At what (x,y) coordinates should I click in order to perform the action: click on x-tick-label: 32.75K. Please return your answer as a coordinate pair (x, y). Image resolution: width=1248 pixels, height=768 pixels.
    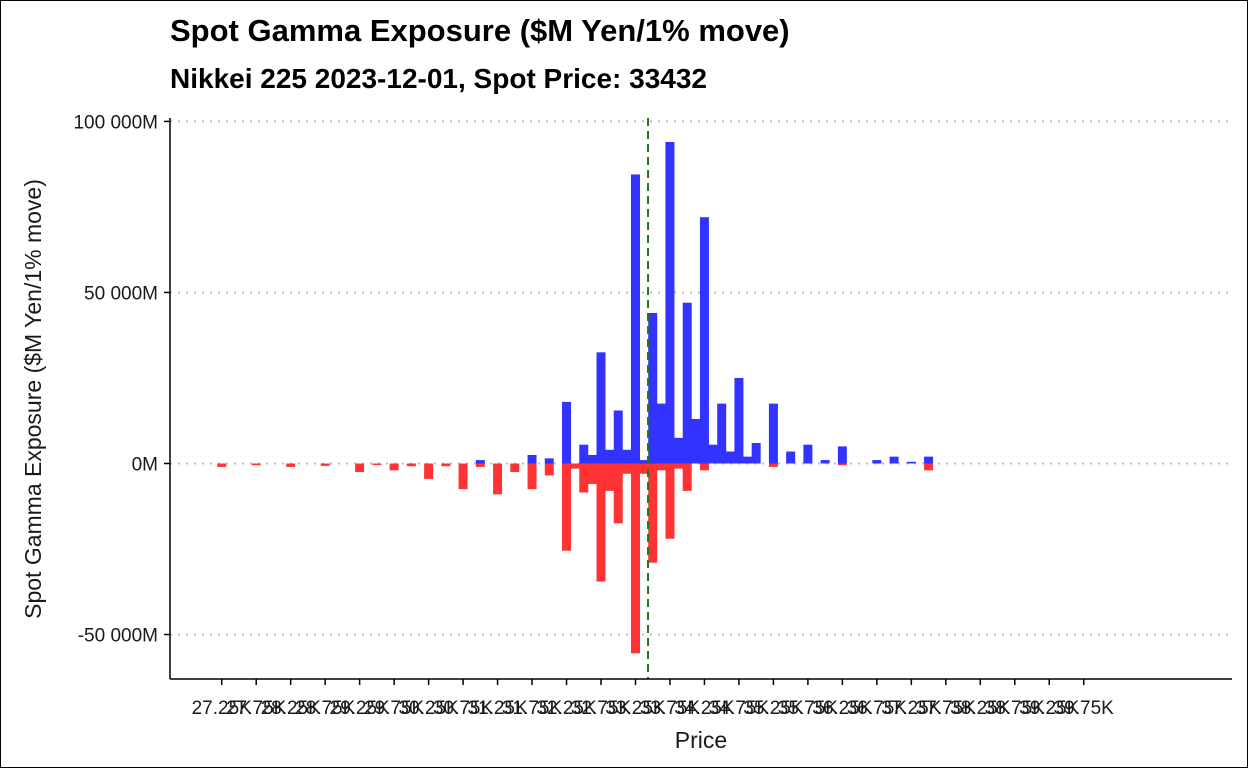
    Looking at the image, I should click on (601, 708).